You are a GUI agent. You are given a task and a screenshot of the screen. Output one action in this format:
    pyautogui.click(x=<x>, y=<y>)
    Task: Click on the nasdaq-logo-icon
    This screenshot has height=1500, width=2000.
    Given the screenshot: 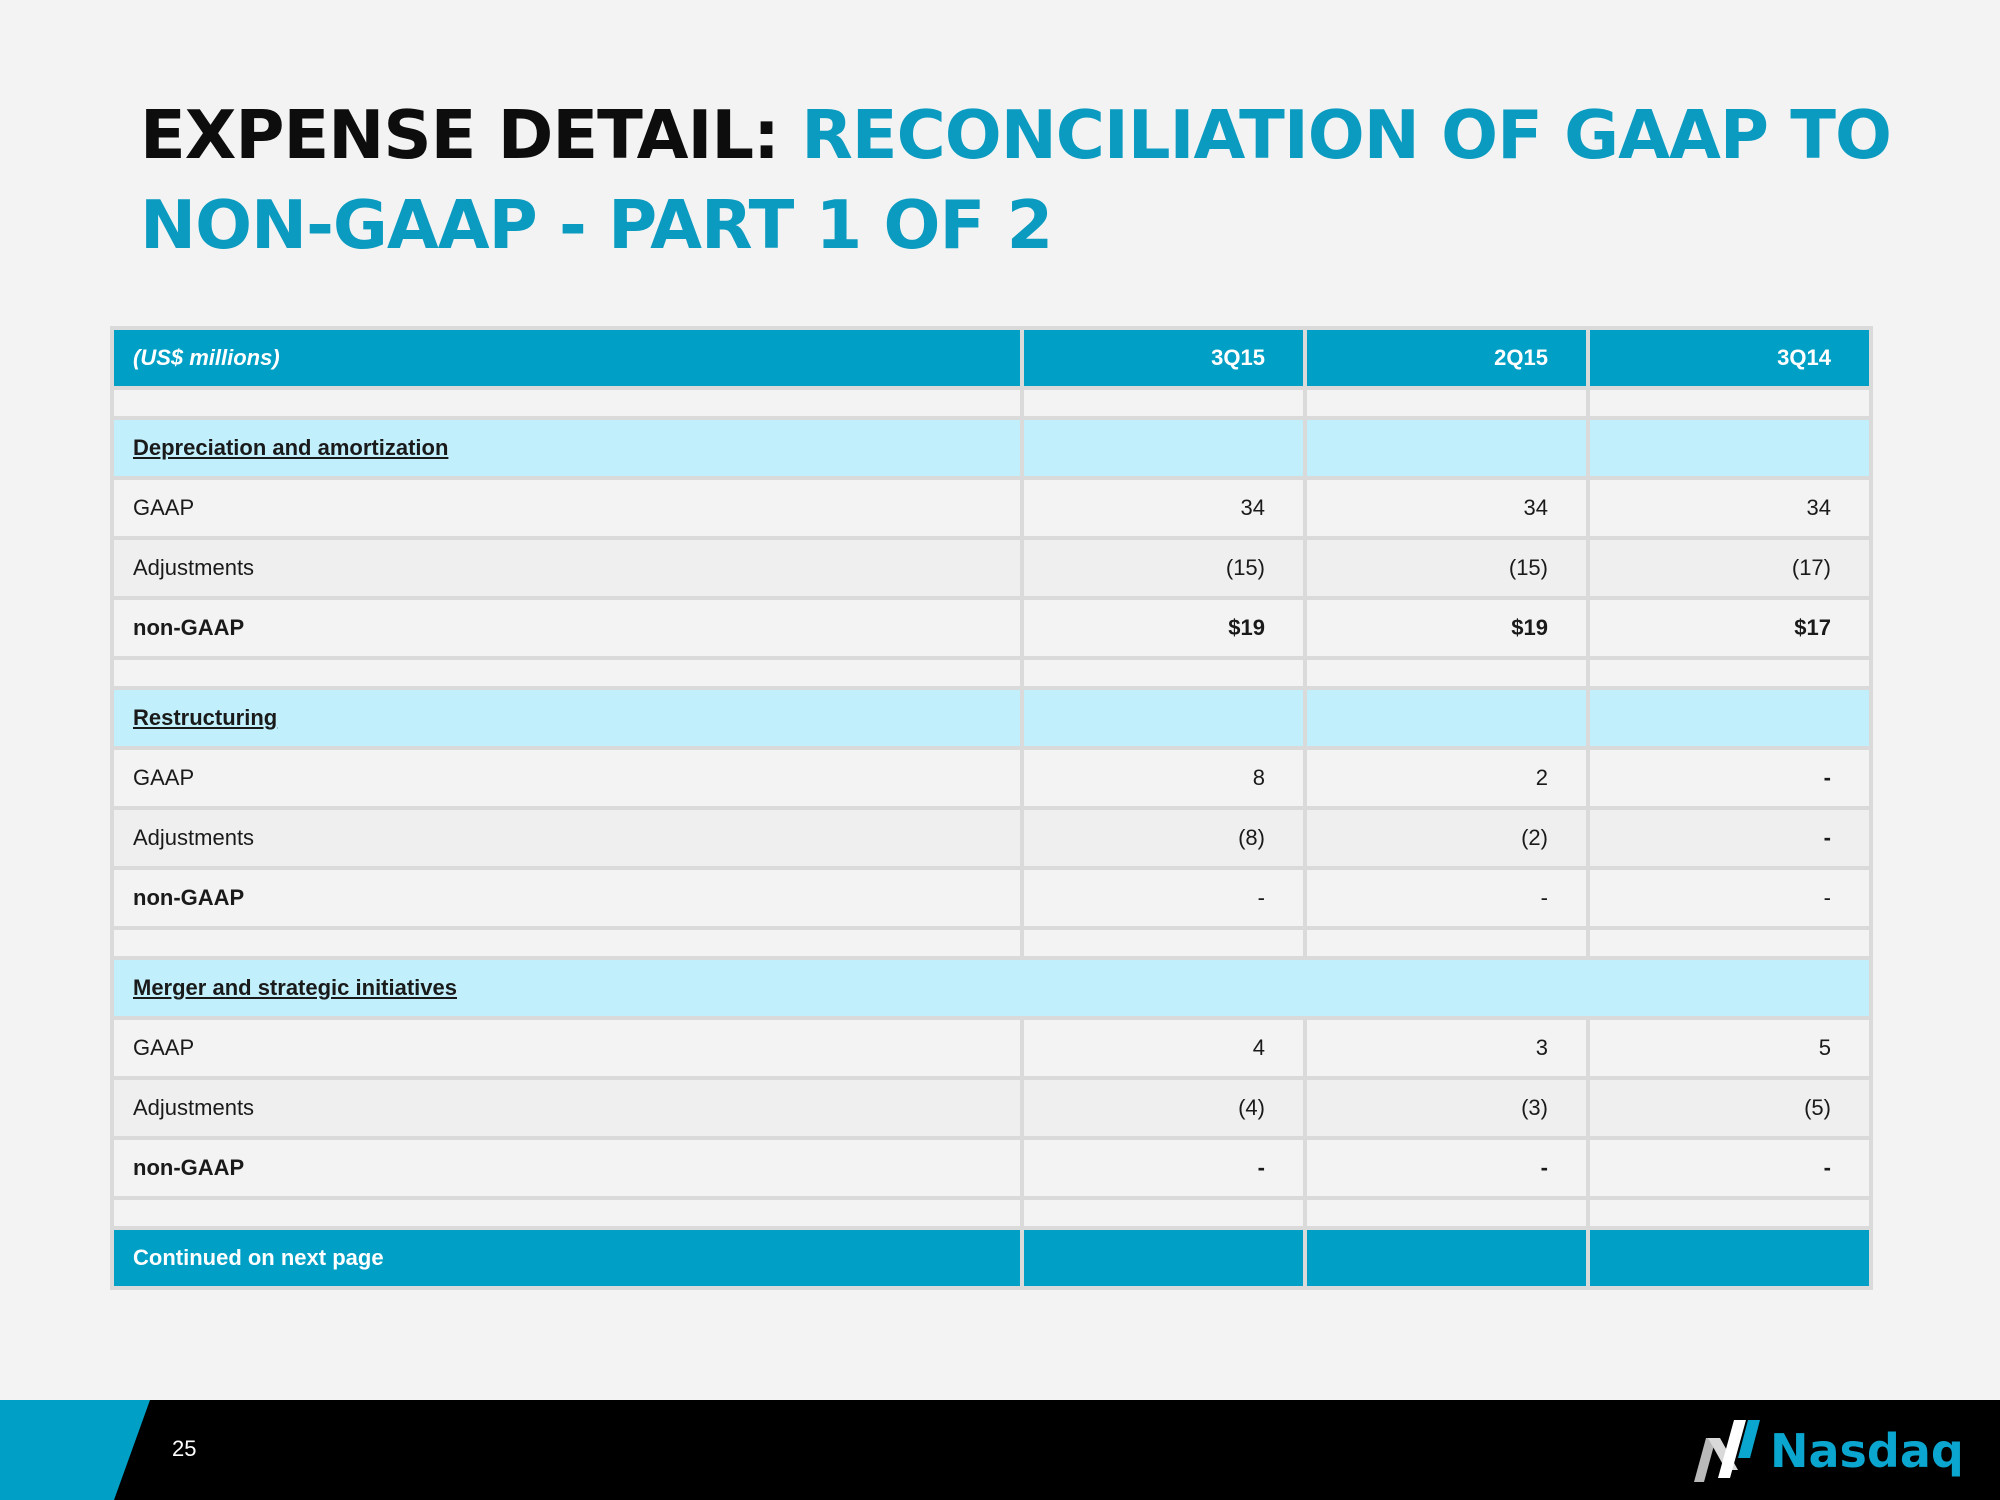 What is the action you would take?
    pyautogui.click(x=1727, y=1451)
    